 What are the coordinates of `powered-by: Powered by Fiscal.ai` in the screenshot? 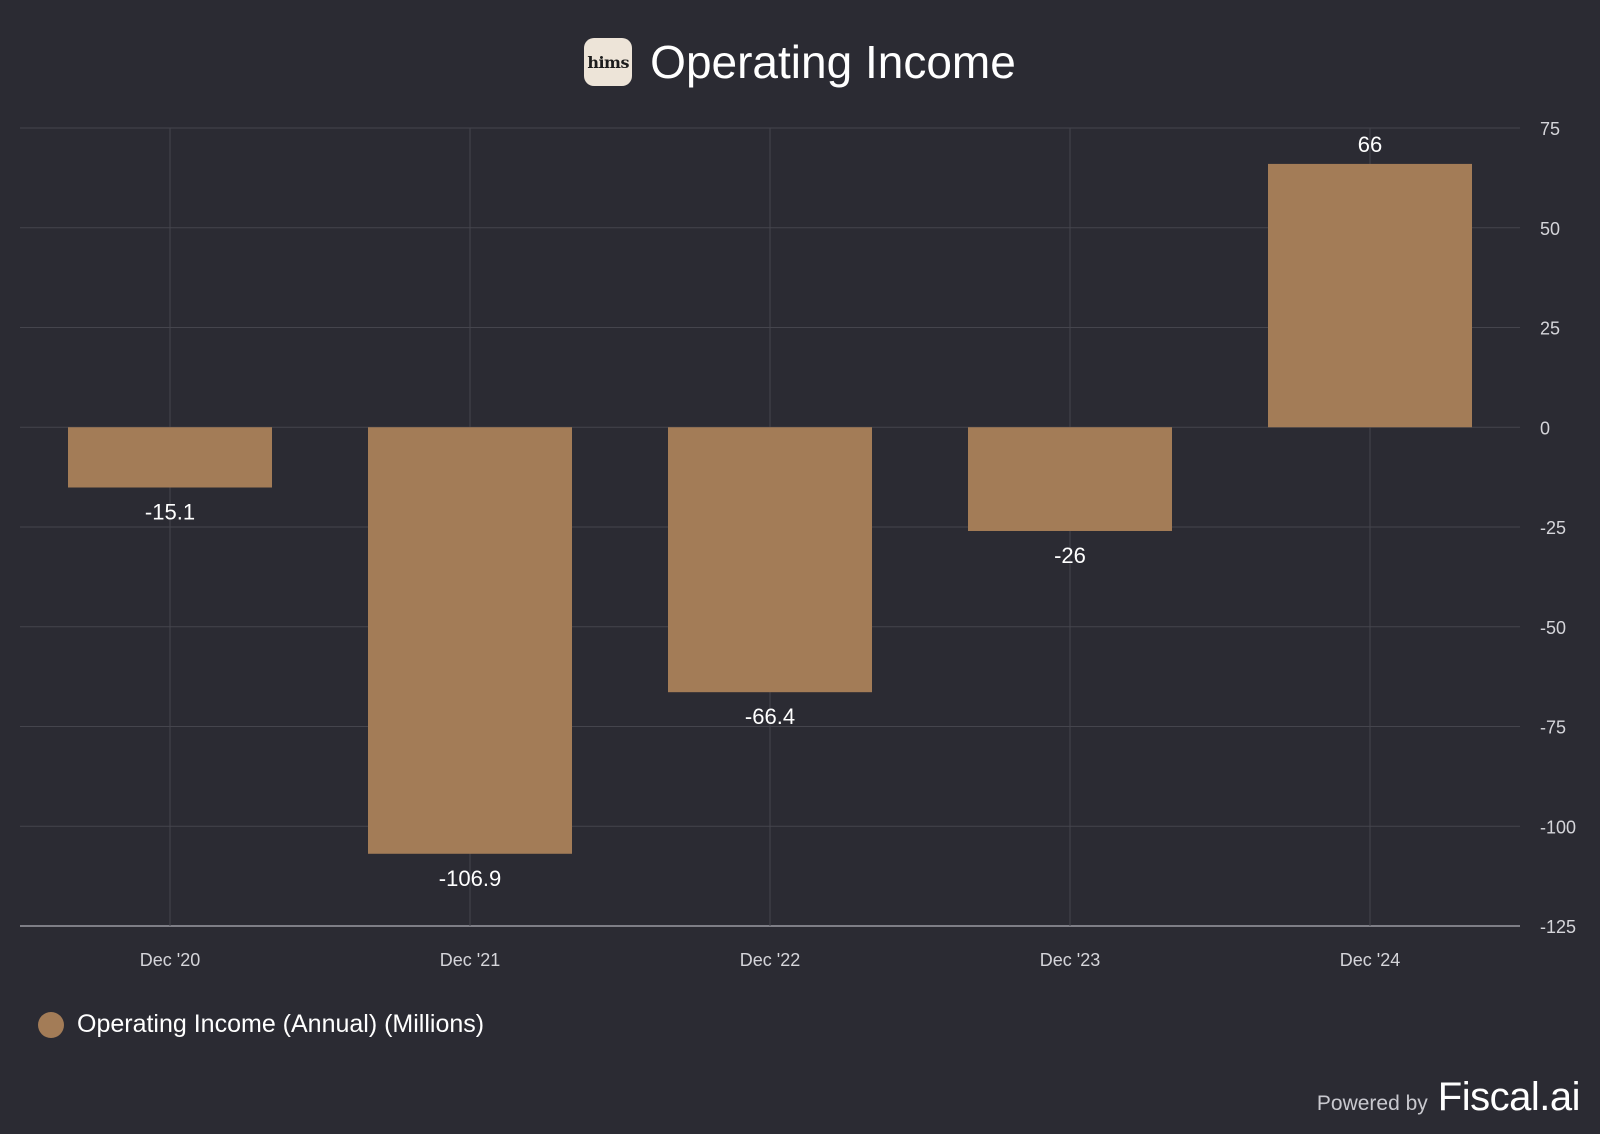 It's located at (1448, 1097).